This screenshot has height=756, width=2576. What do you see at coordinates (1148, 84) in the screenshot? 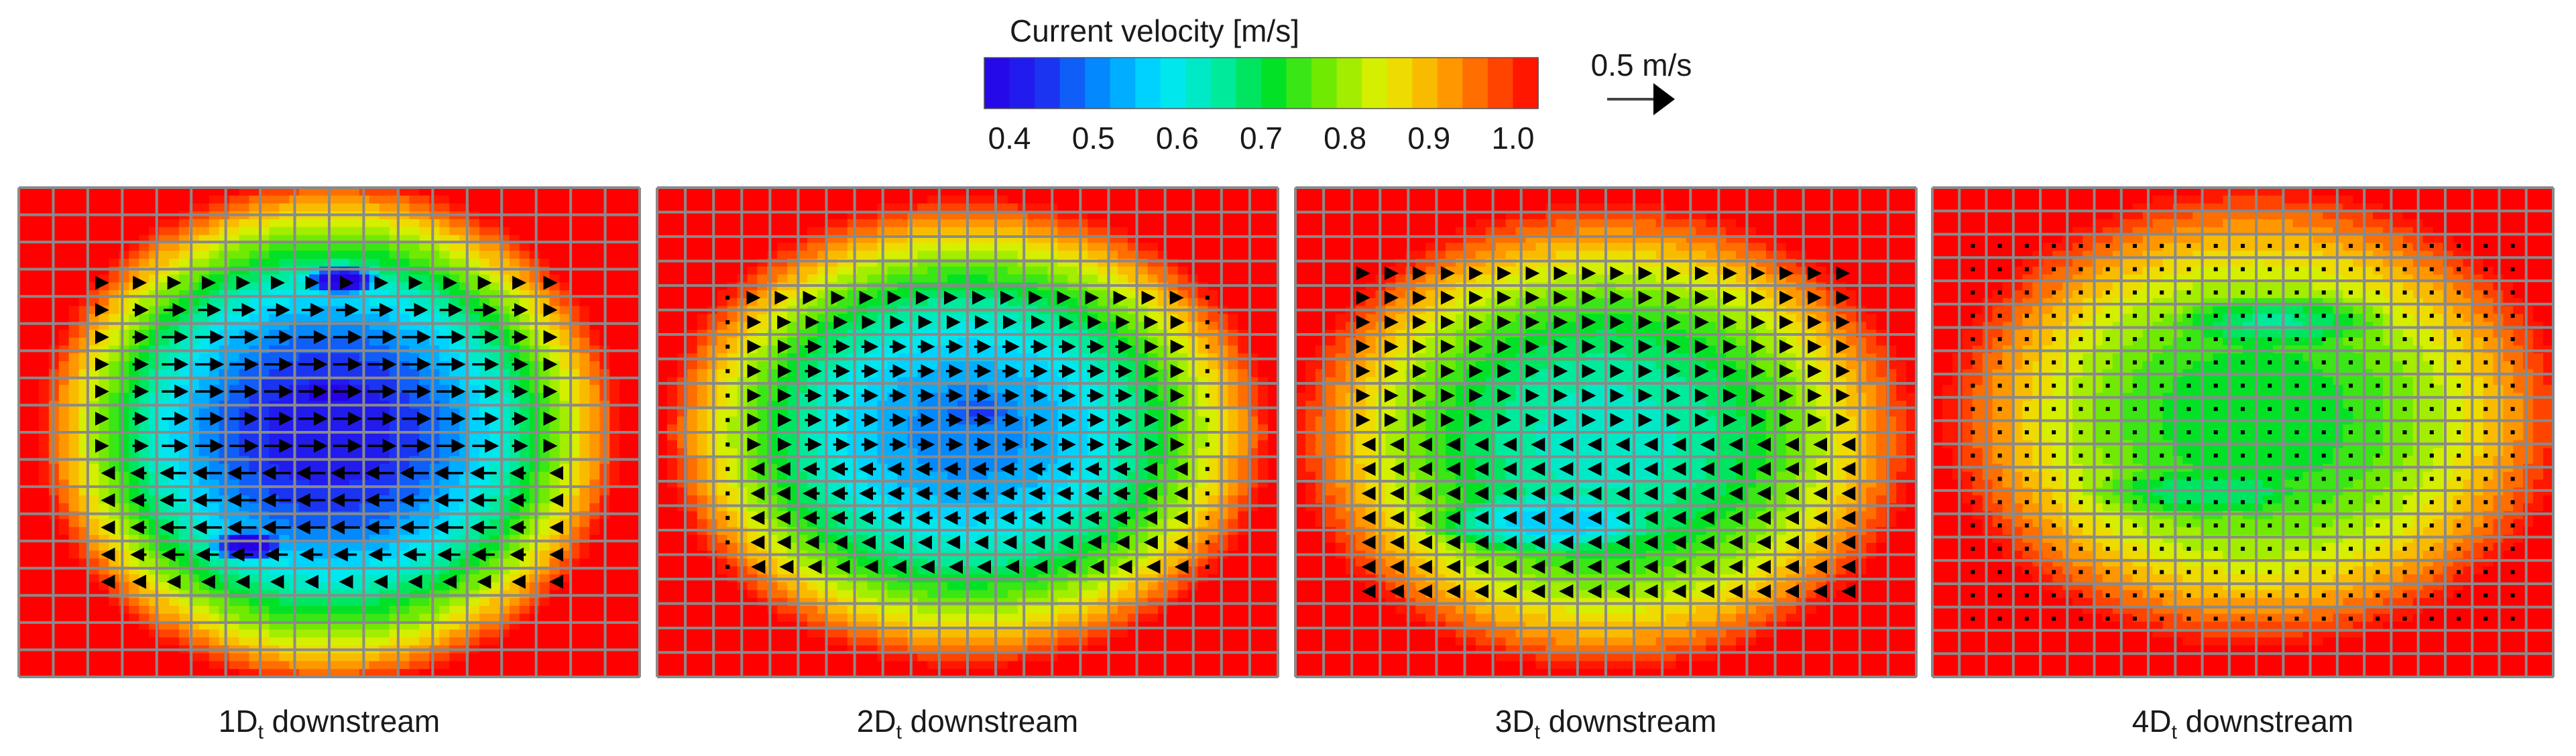
I see `colorbar-swatch` at bounding box center [1148, 84].